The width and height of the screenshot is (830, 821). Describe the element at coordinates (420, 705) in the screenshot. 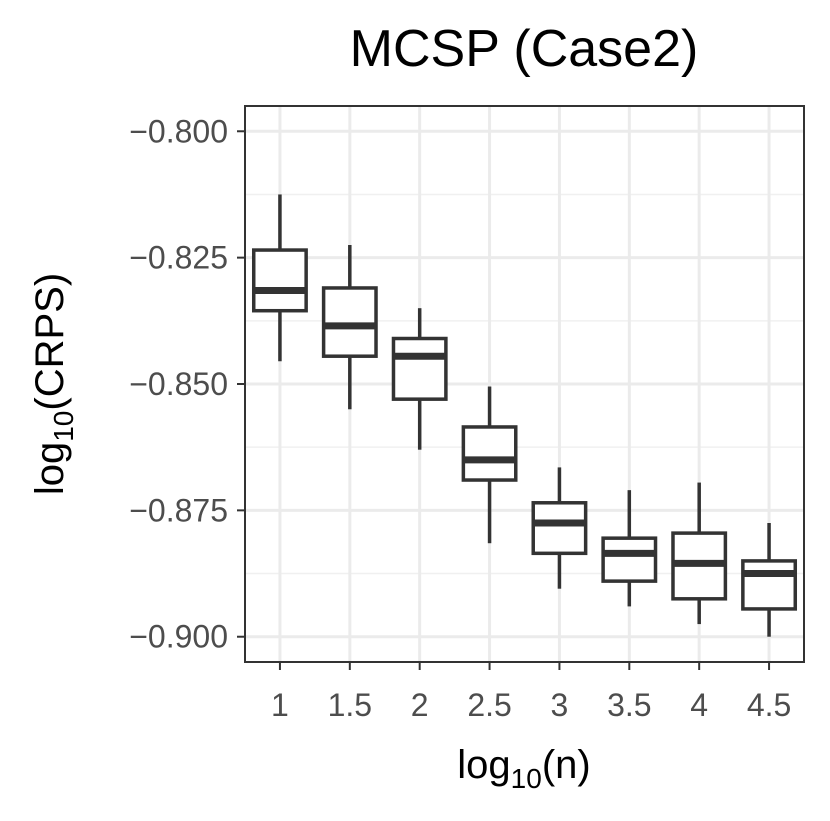

I see `x-tick-label: 2` at that location.